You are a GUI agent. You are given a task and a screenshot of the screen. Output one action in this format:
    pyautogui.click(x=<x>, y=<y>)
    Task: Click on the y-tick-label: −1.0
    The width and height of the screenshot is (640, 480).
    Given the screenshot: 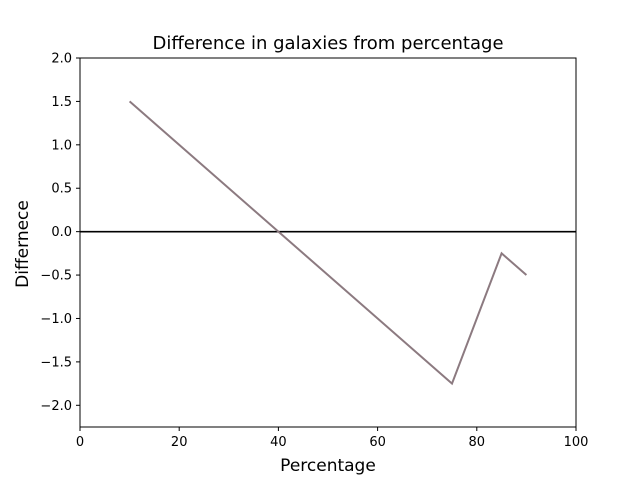 What is the action you would take?
    pyautogui.click(x=56, y=319)
    